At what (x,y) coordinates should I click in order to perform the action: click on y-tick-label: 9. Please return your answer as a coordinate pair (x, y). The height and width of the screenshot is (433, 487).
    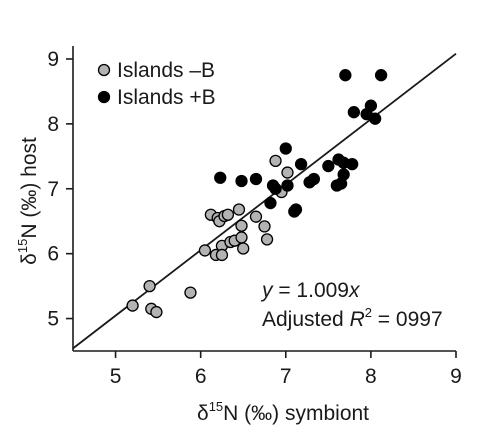
    Looking at the image, I should click on (53, 59).